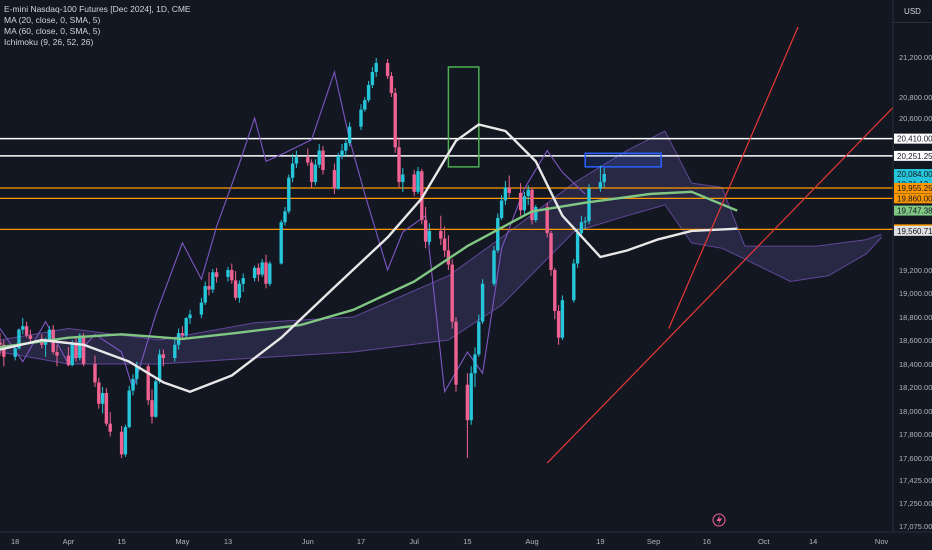  I want to click on price-tick-label: 17,425.00, so click(915, 480).